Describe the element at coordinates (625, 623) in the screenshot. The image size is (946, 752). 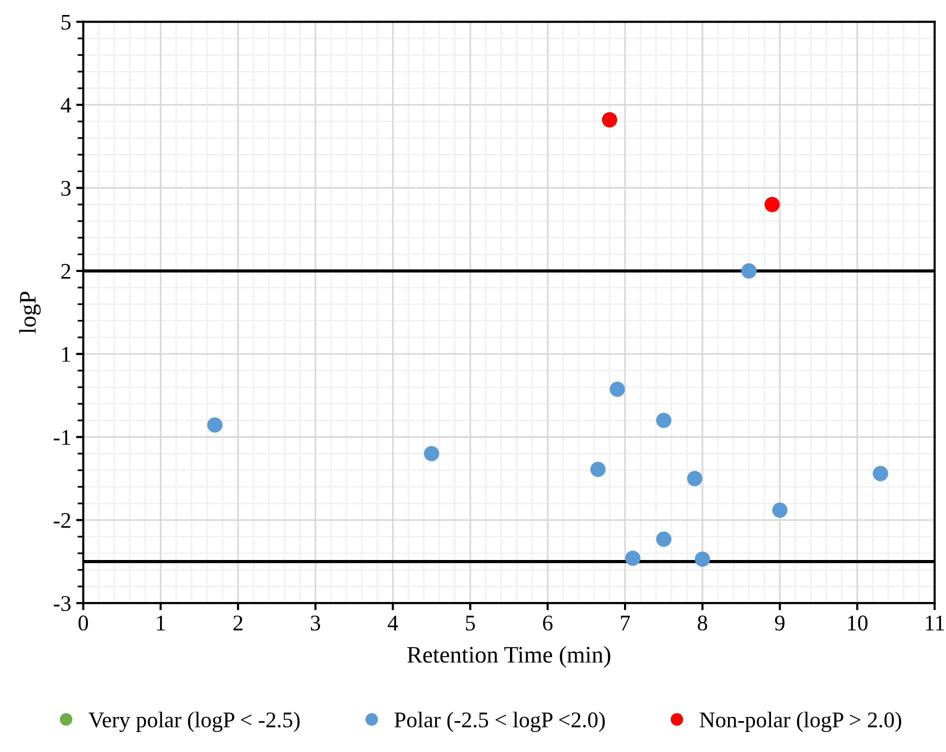
I see `x-tick-label: 7` at that location.